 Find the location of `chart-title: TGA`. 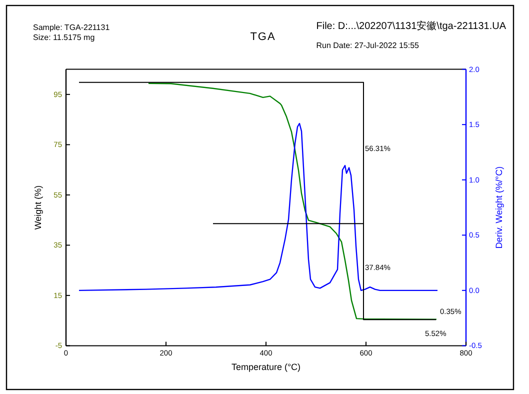

chart-title: TGA is located at coordinates (263, 37).